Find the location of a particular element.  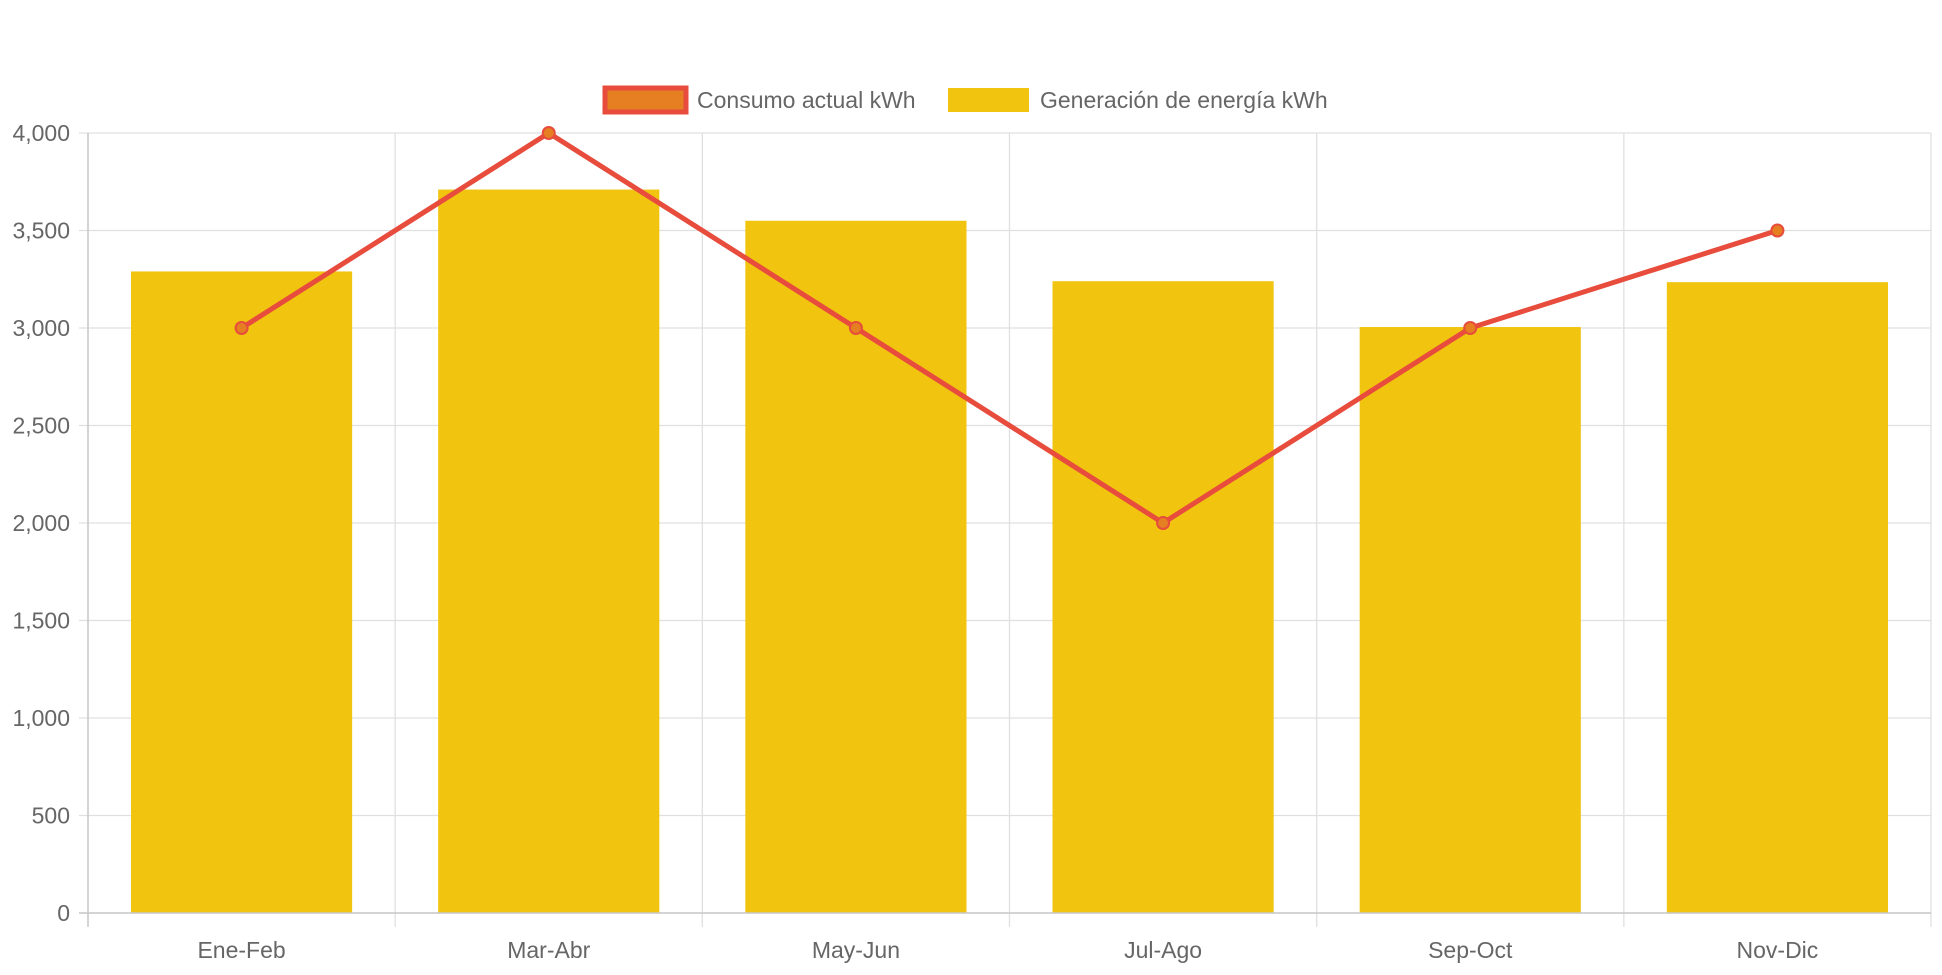

legend-swatch-generacion is located at coordinates (988, 100).